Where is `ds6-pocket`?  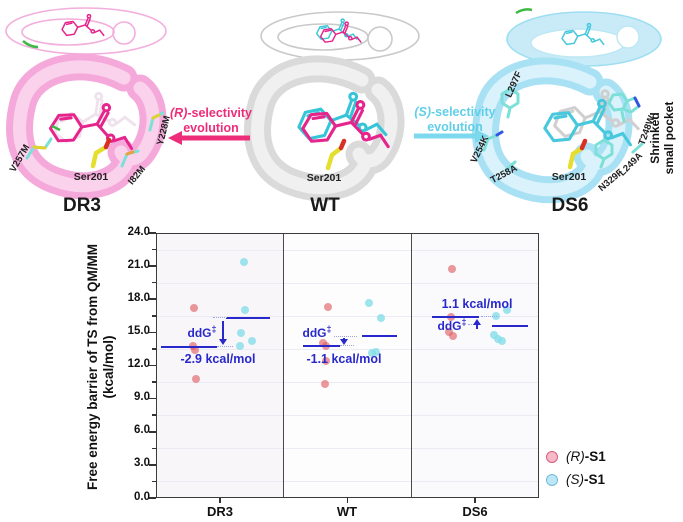 ds6-pocket is located at coordinates (563, 130).